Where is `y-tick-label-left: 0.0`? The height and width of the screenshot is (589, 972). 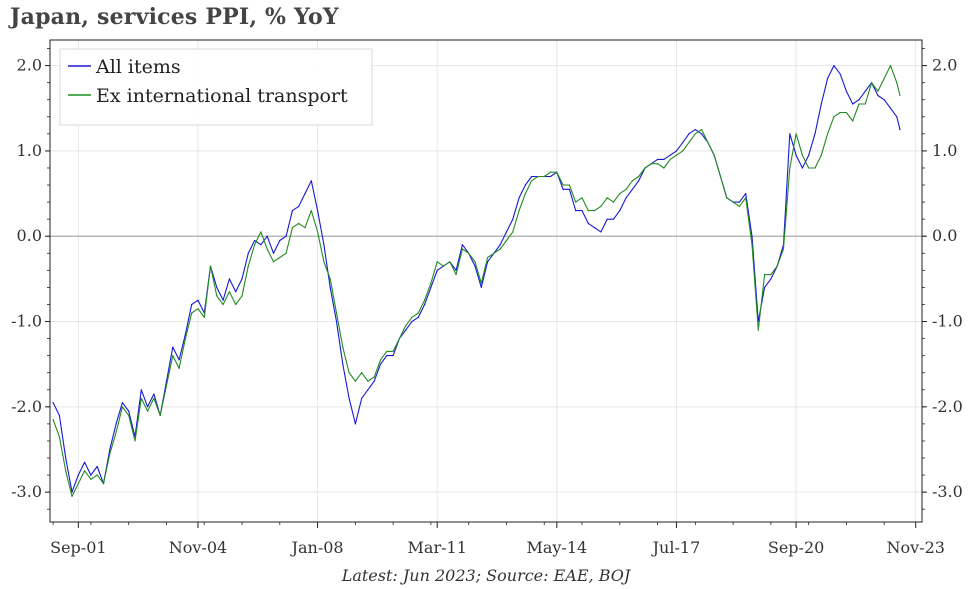
y-tick-label-left: 0.0 is located at coordinates (29, 235).